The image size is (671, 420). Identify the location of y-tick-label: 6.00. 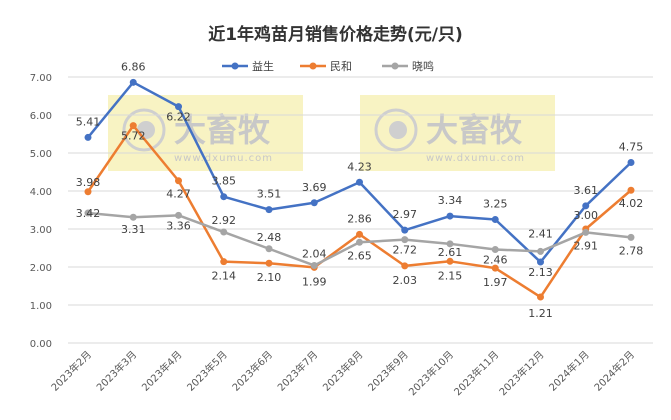
(41, 116).